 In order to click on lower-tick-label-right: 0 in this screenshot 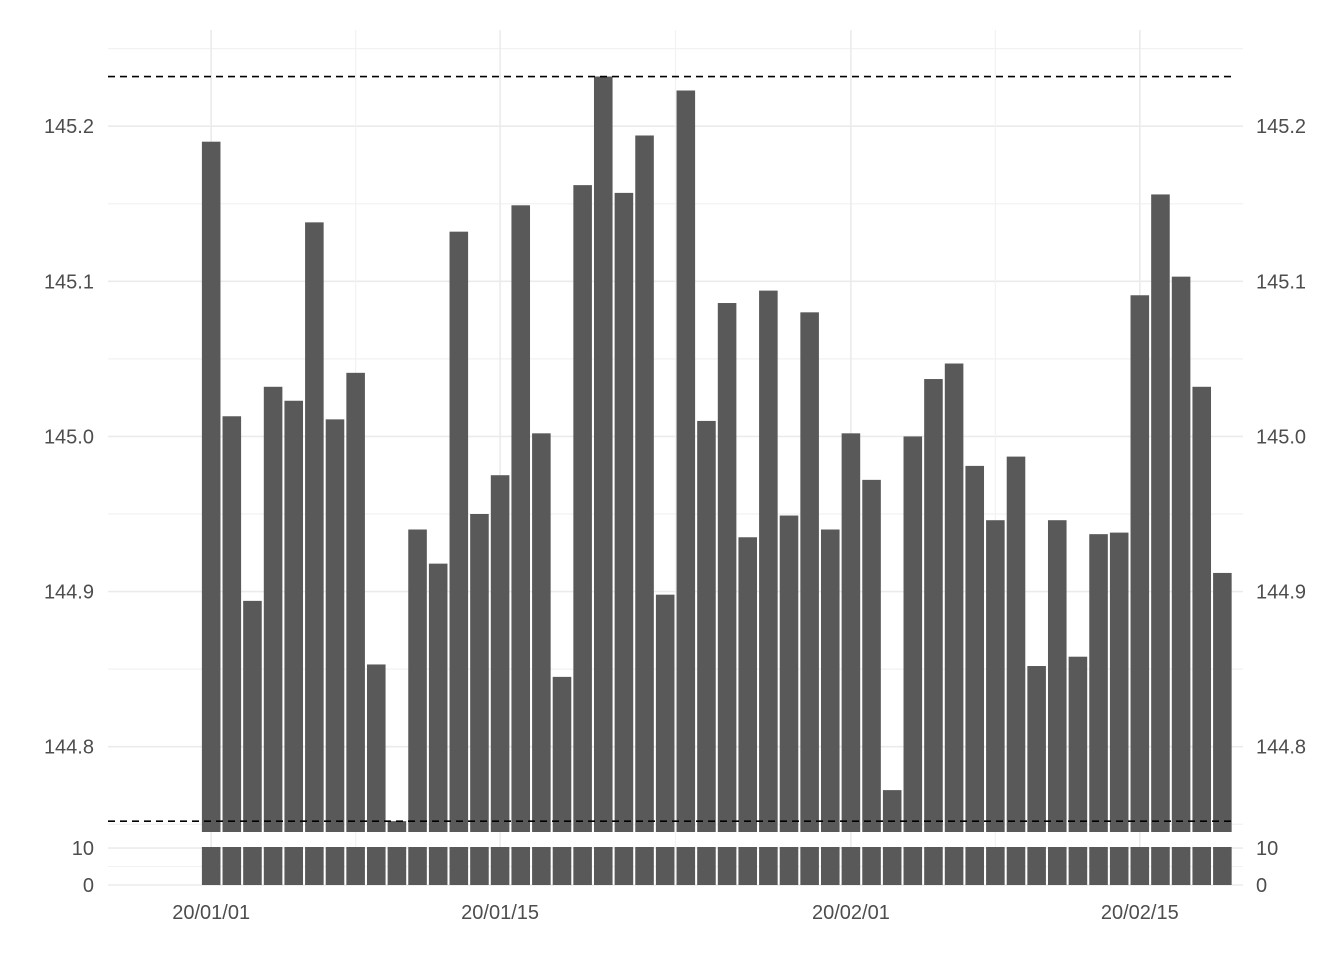, I will do `click(1261, 886)`.